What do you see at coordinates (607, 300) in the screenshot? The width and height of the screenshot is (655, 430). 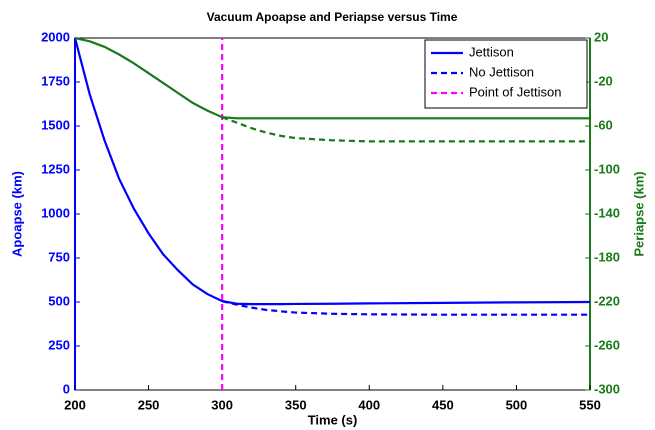 I see `y2-tick-label: -220` at bounding box center [607, 300].